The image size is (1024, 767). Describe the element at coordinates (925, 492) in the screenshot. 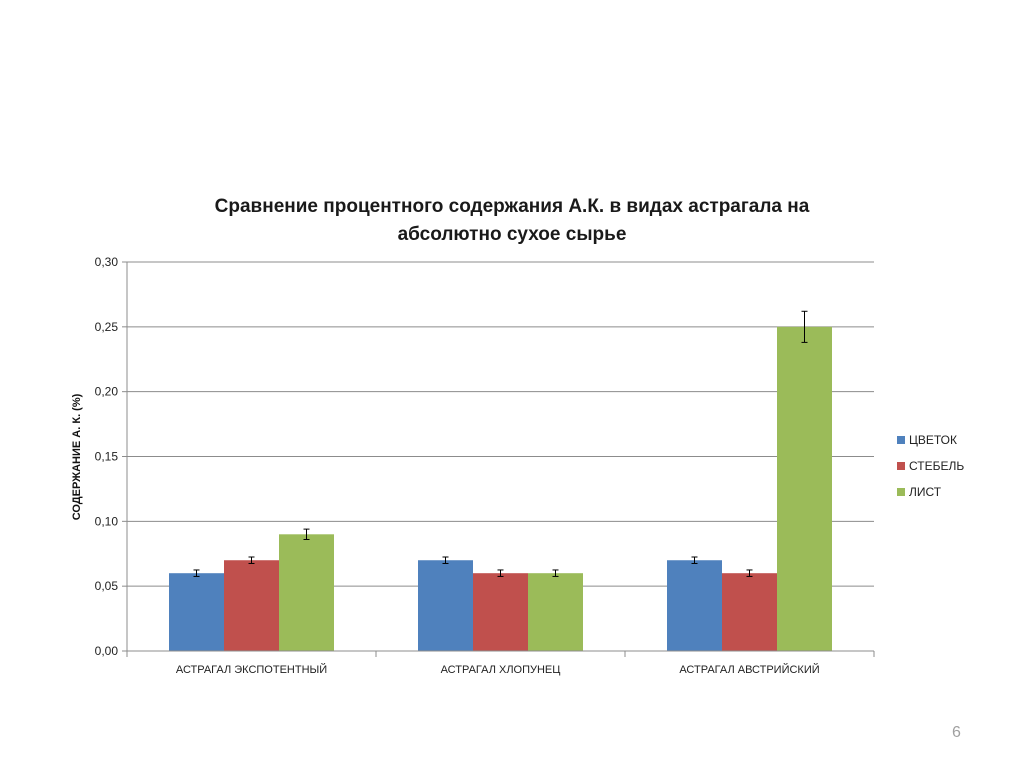

I see `legend-label: ЛИСТ` at that location.